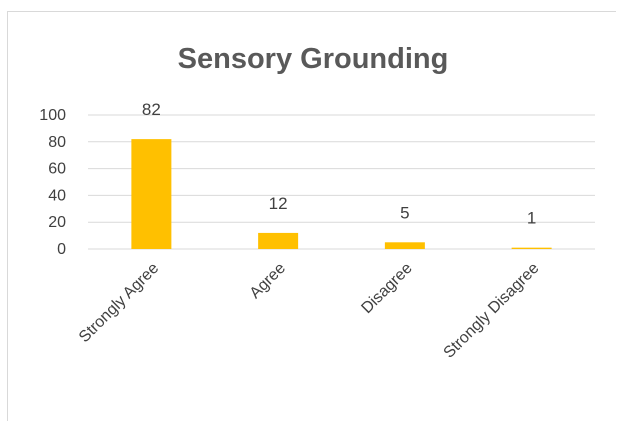 The image size is (617, 423). I want to click on data-label: 1, so click(531, 218).